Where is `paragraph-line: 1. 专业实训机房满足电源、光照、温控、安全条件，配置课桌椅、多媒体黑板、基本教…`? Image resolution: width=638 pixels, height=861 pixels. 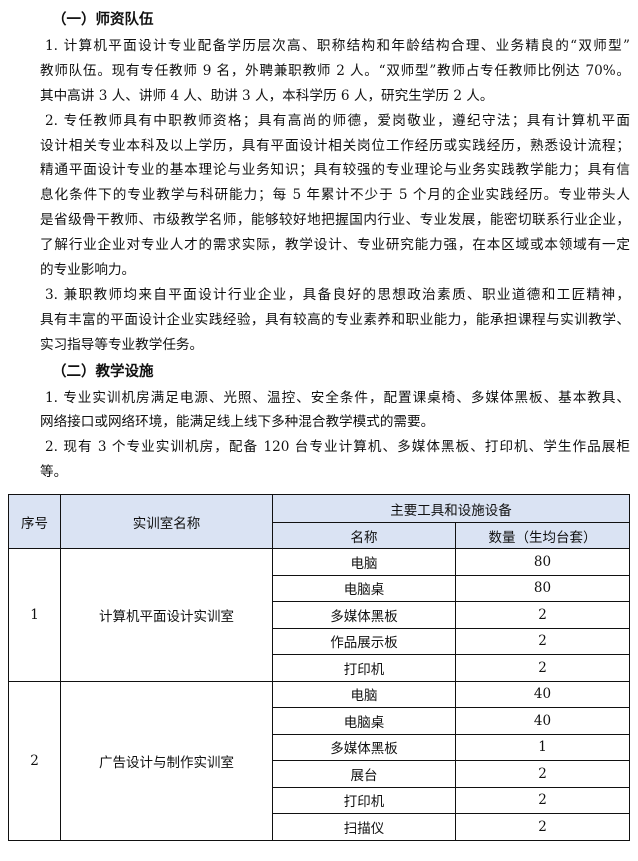
paragraph-line: 1. 专业实训机房满足电源、光照、温控、安全条件，配置课桌椅、多媒体黑板、基本教… is located at coordinates (337, 397).